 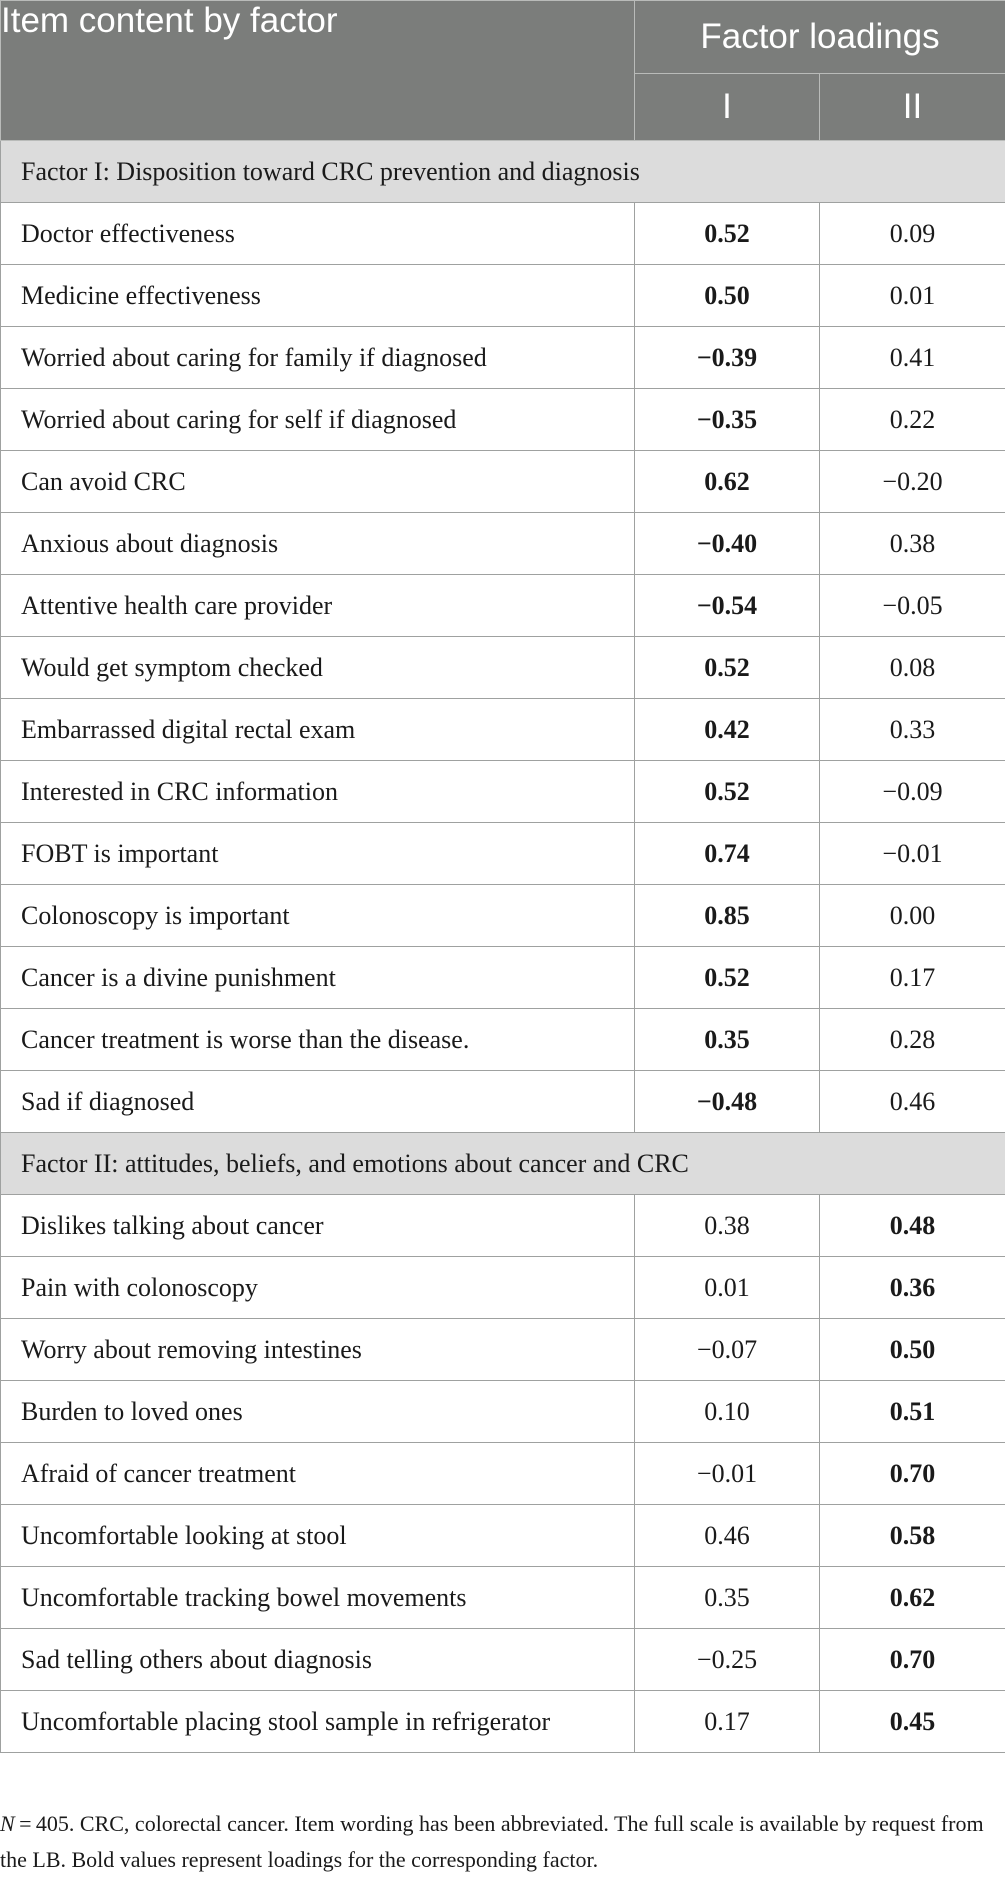 I want to click on factor-1-cell: 0.85, so click(x=727, y=915).